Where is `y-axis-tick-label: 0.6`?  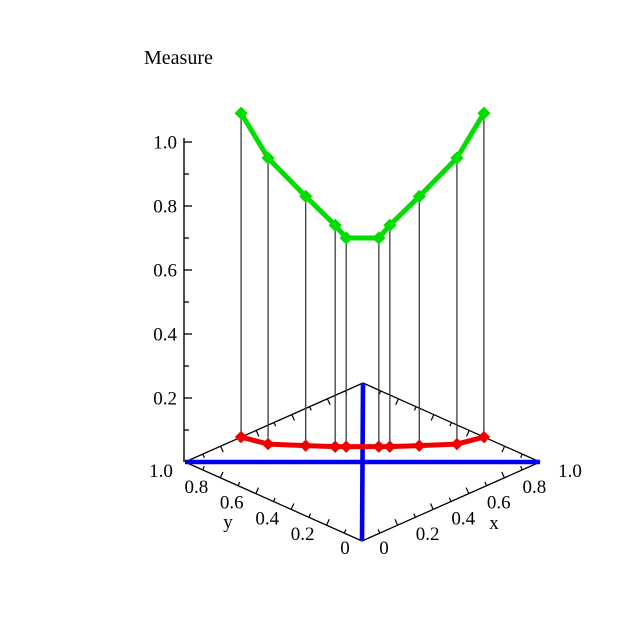 y-axis-tick-label: 0.6 is located at coordinates (232, 503).